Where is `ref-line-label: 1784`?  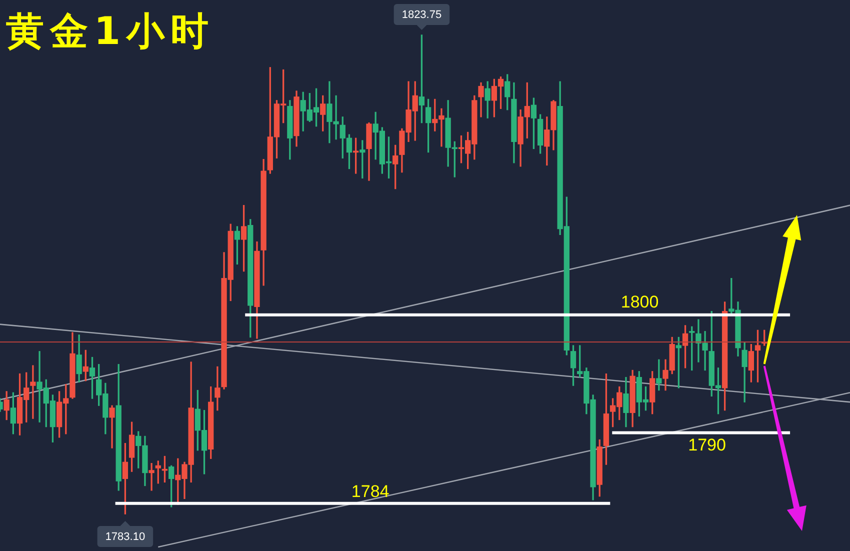
ref-line-label: 1784 is located at coordinates (370, 492).